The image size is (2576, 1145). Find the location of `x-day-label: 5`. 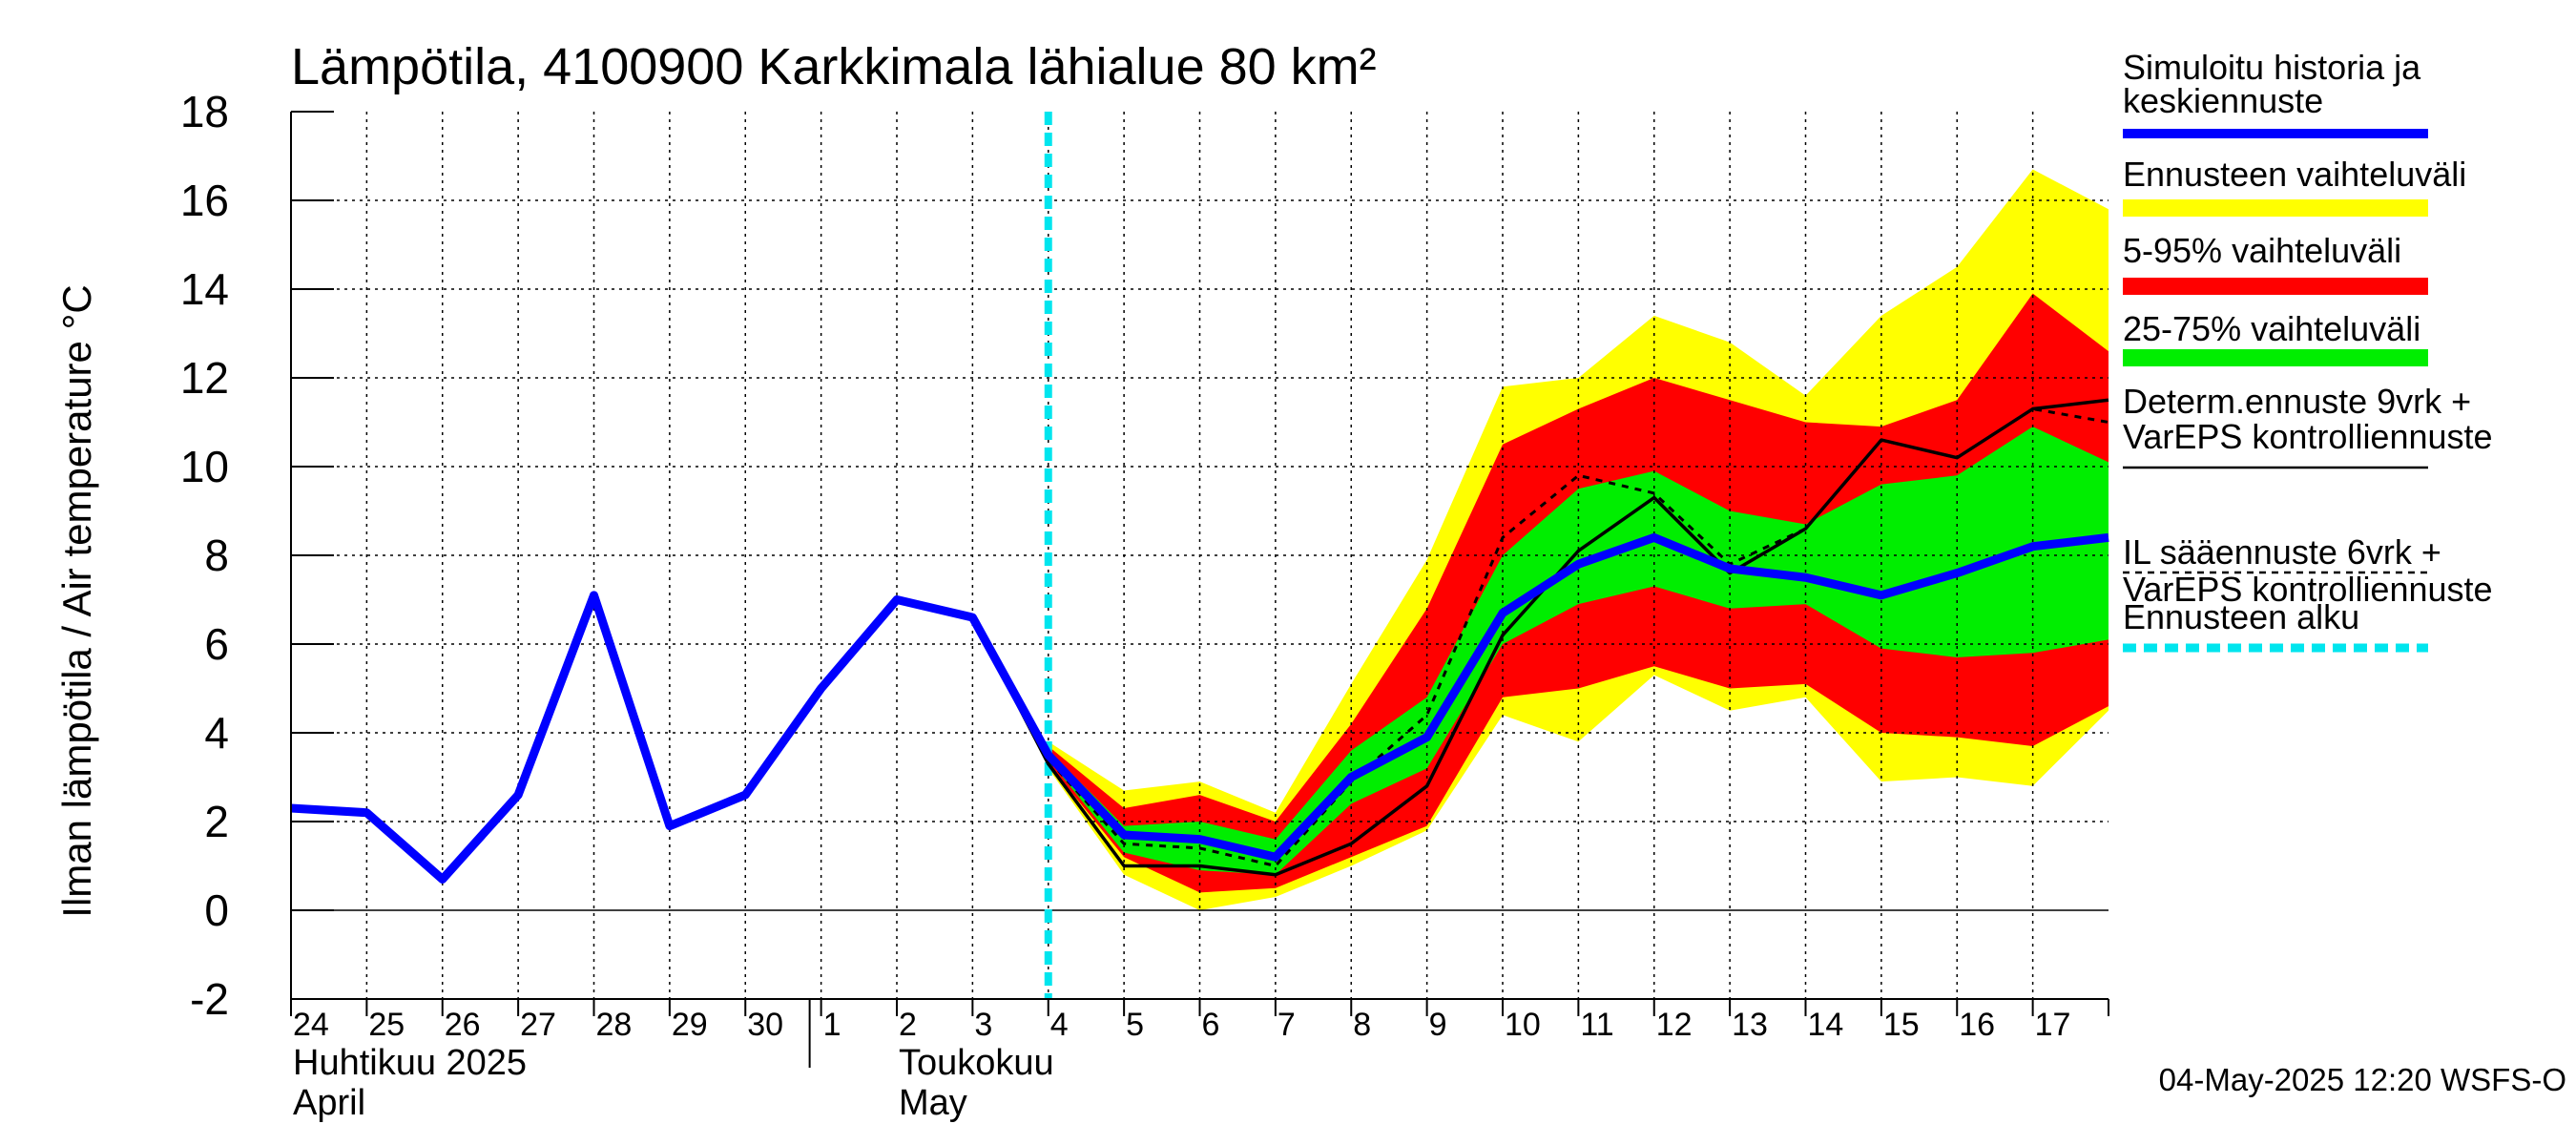

x-day-label: 5 is located at coordinates (1135, 1025).